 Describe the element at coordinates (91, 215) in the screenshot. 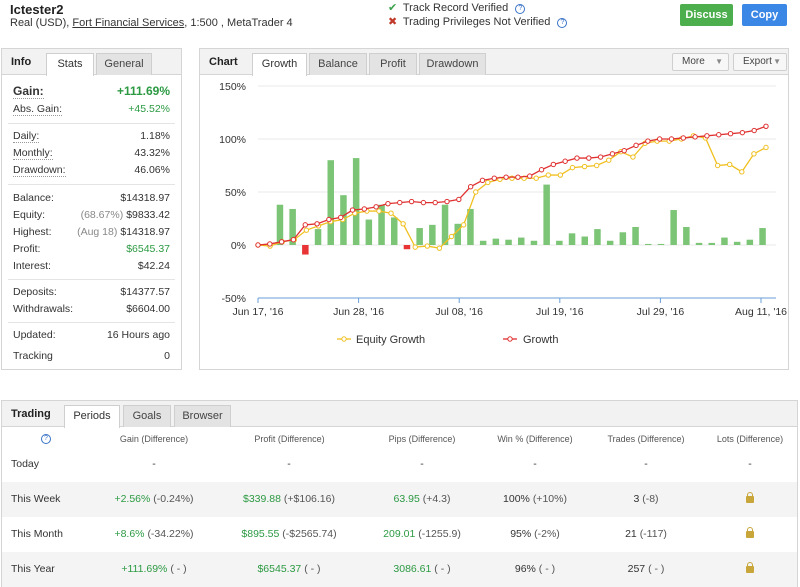

I see `equity-row: Equity: (68.67%) $9833.42` at that location.